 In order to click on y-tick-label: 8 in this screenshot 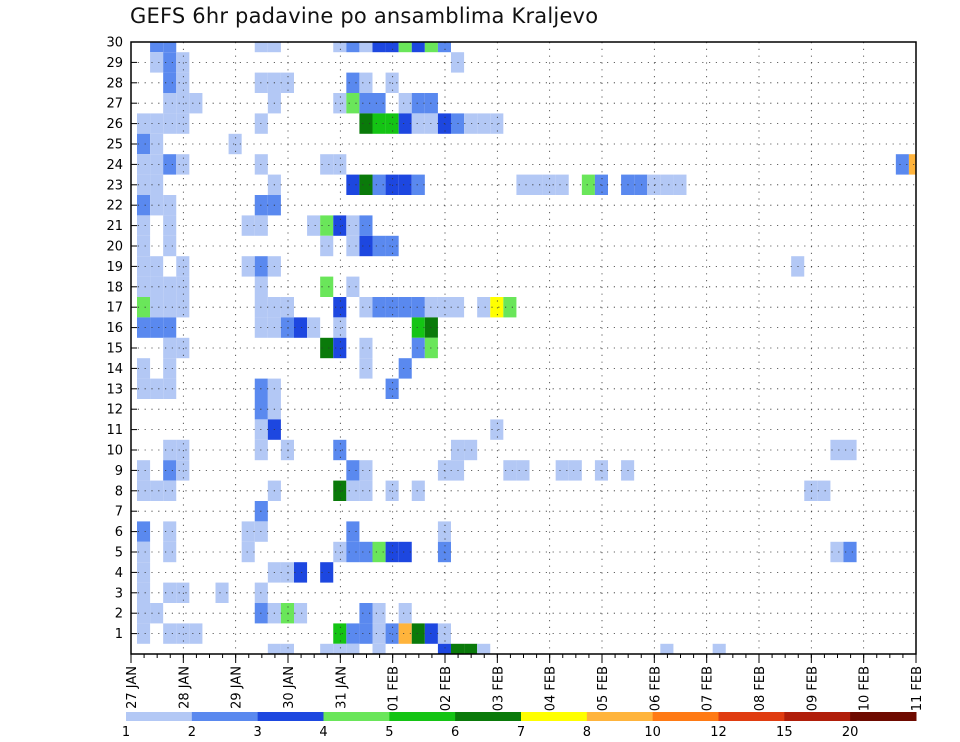, I will do `click(119, 491)`.